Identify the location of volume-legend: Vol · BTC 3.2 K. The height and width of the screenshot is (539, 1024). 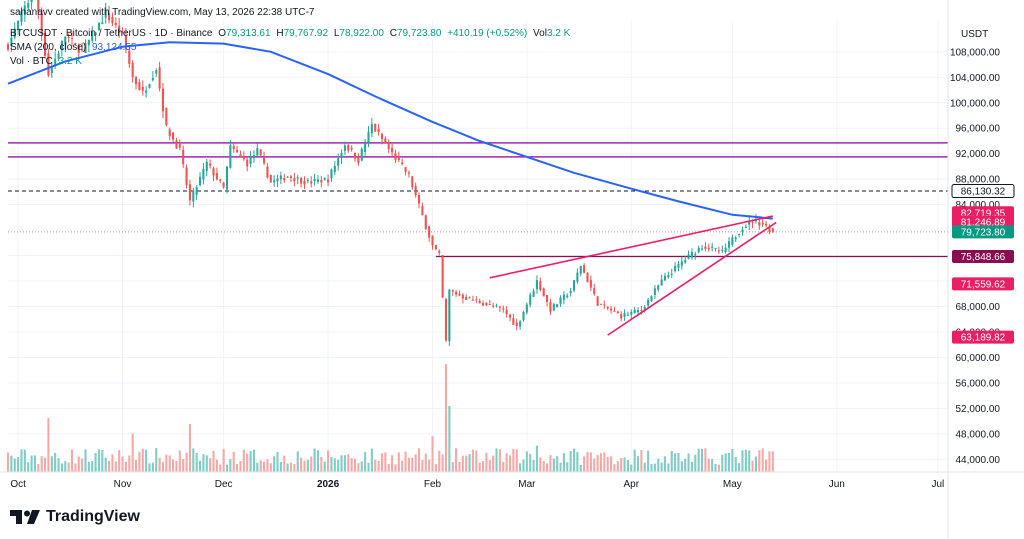
(47, 61).